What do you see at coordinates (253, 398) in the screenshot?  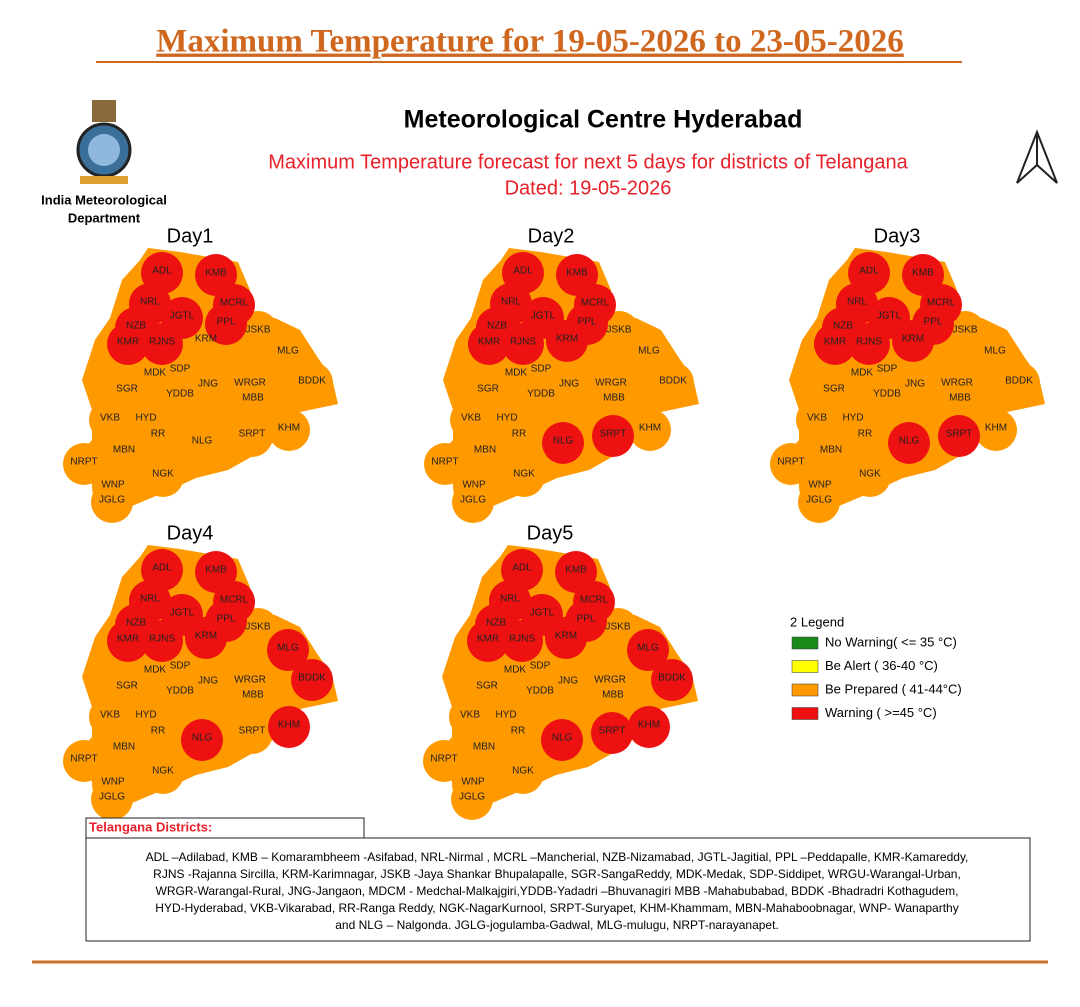 I see `district-label: MBB` at bounding box center [253, 398].